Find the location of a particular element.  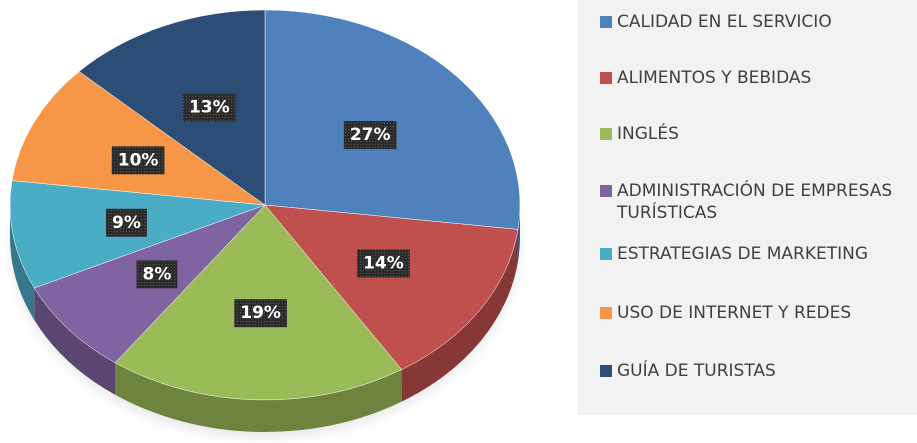

data-label: 27% is located at coordinates (370, 135).